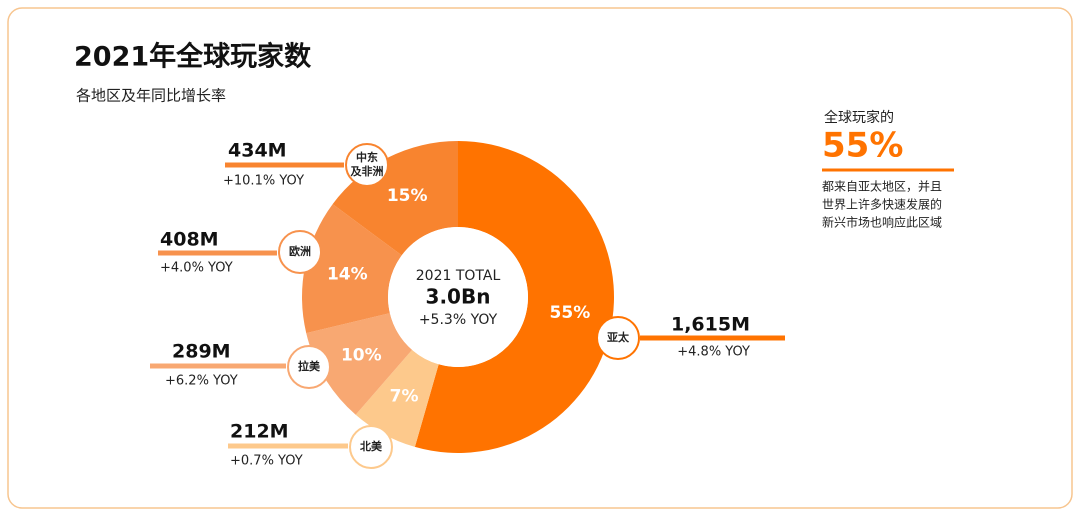  What do you see at coordinates (300, 252) in the screenshot?
I see `region-badge: 欧洲` at bounding box center [300, 252].